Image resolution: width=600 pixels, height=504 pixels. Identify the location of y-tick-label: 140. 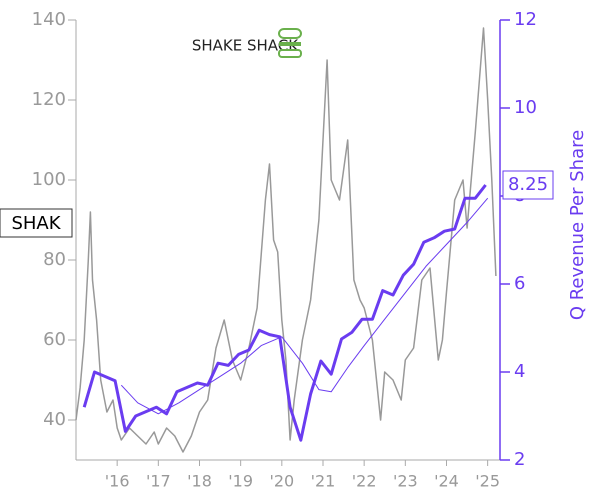
(49, 19).